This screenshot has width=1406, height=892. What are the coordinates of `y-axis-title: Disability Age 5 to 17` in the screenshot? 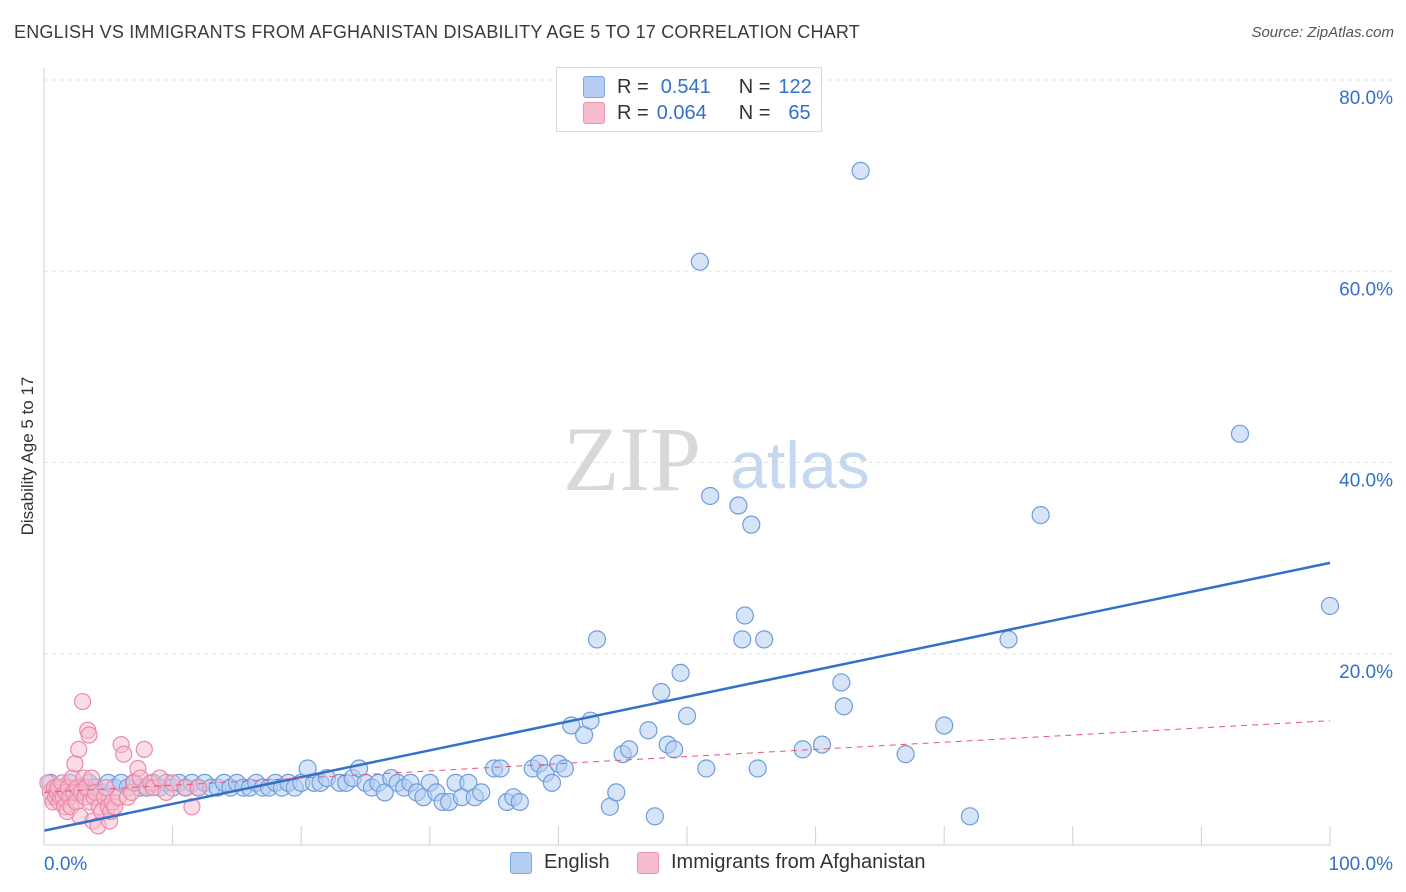 It's located at (27, 456).